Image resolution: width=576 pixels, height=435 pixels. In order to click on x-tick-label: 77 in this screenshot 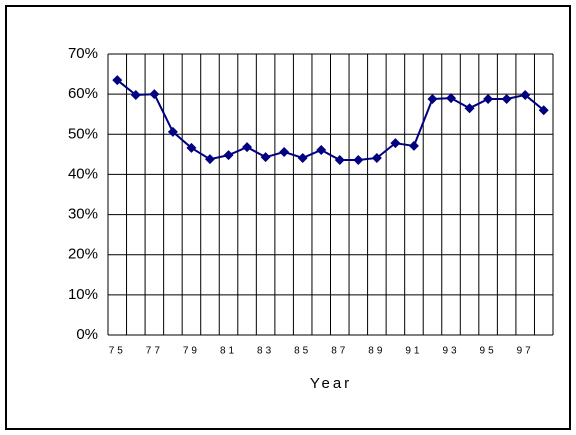, I will do `click(154, 351)`.